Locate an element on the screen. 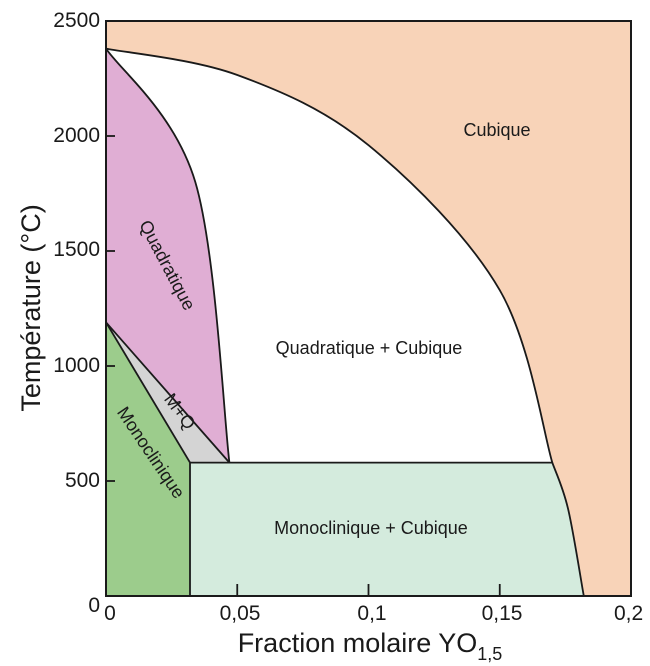 Image resolution: width=650 pixels, height=666 pixels. monoclinic-cubic-region is located at coordinates (387, 529).